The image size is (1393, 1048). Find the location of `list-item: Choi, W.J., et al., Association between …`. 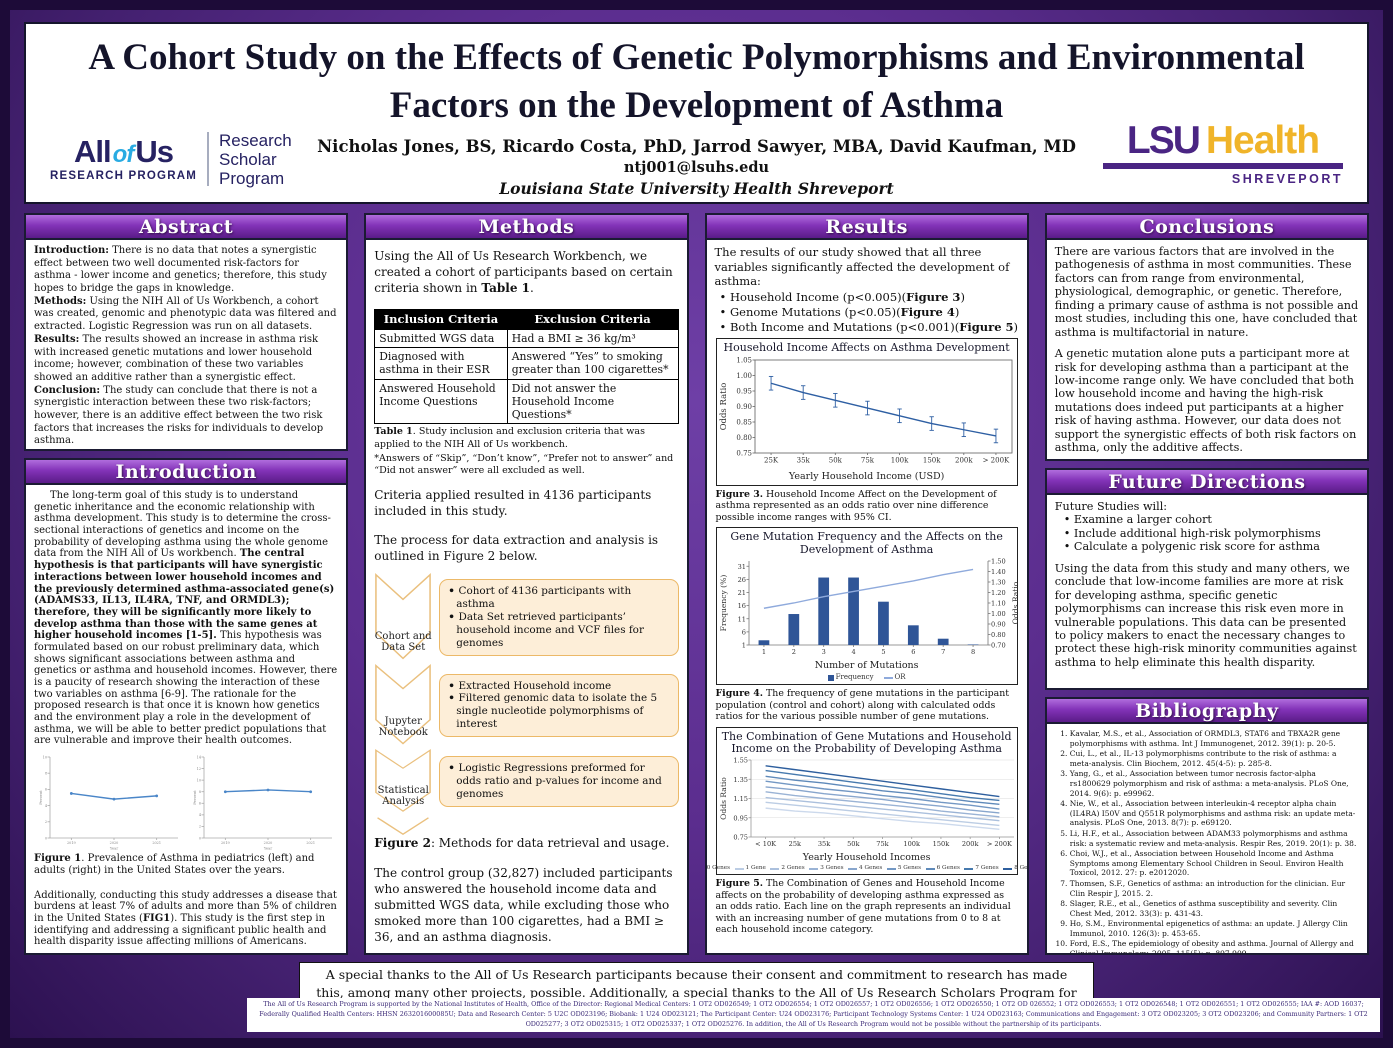

list-item: Choi, W.J., et al., Association between … is located at coordinates (1214, 863).